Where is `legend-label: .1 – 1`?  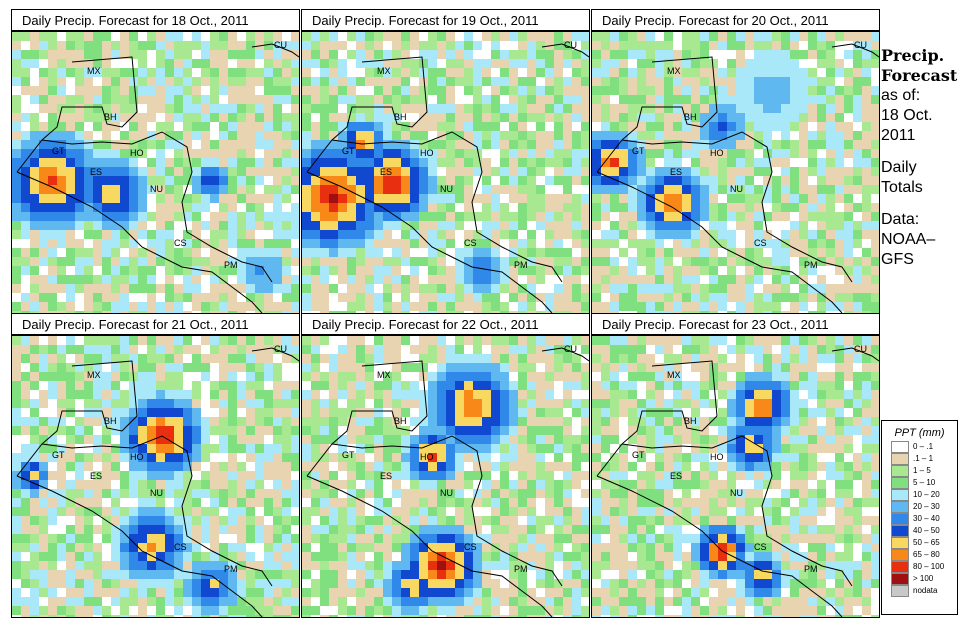 legend-label: .1 – 1 is located at coordinates (923, 458).